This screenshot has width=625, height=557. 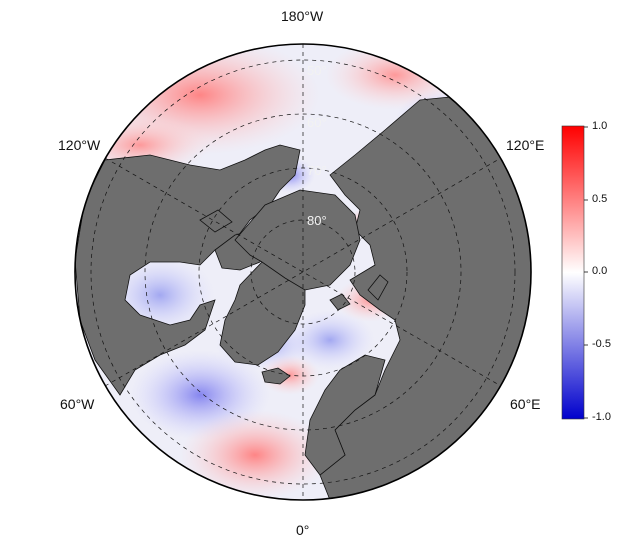 I want to click on label-60e: 60°E, so click(x=525, y=404).